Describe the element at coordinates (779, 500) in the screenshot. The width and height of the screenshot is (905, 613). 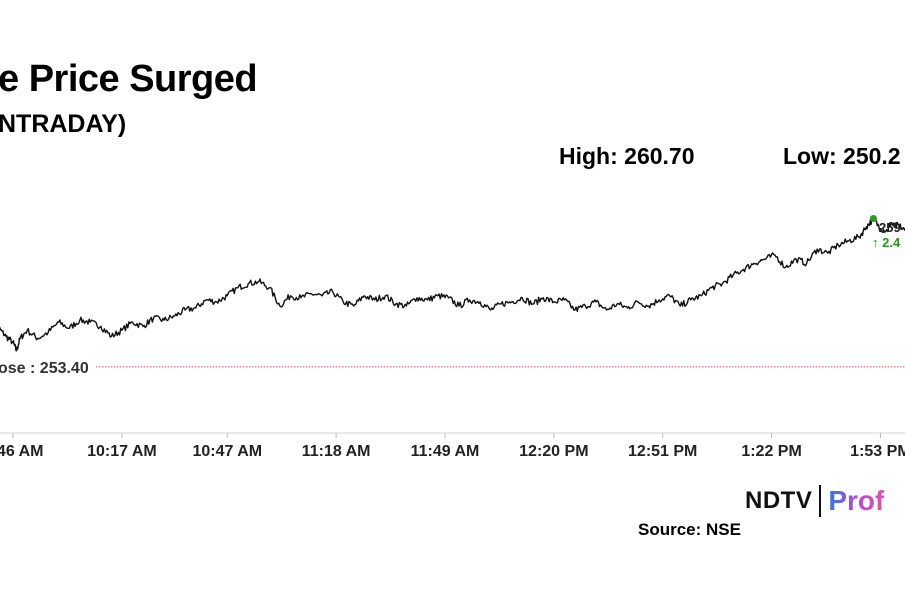
I see `logo-ndtv-text: NDTV` at that location.